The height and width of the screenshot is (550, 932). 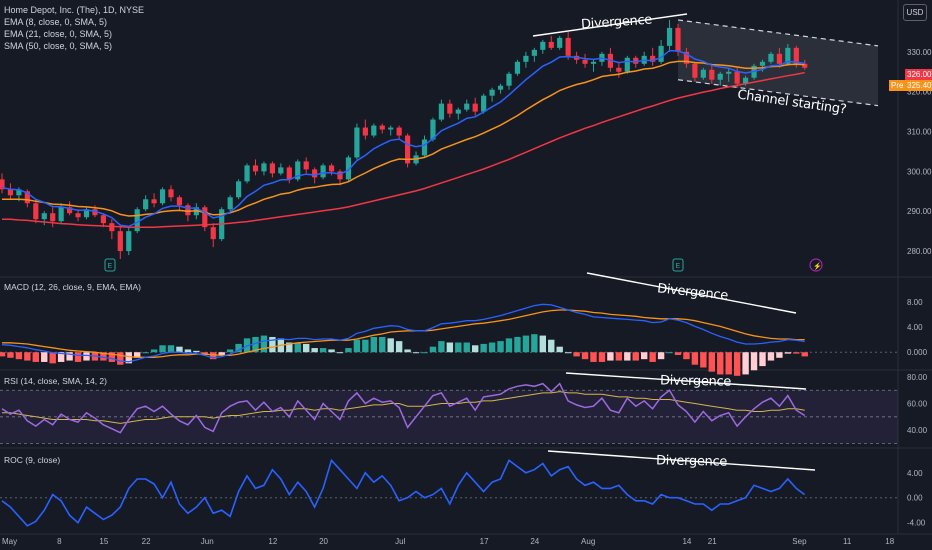 I want to click on rsi-axis-tick: 60.00, so click(x=917, y=404).